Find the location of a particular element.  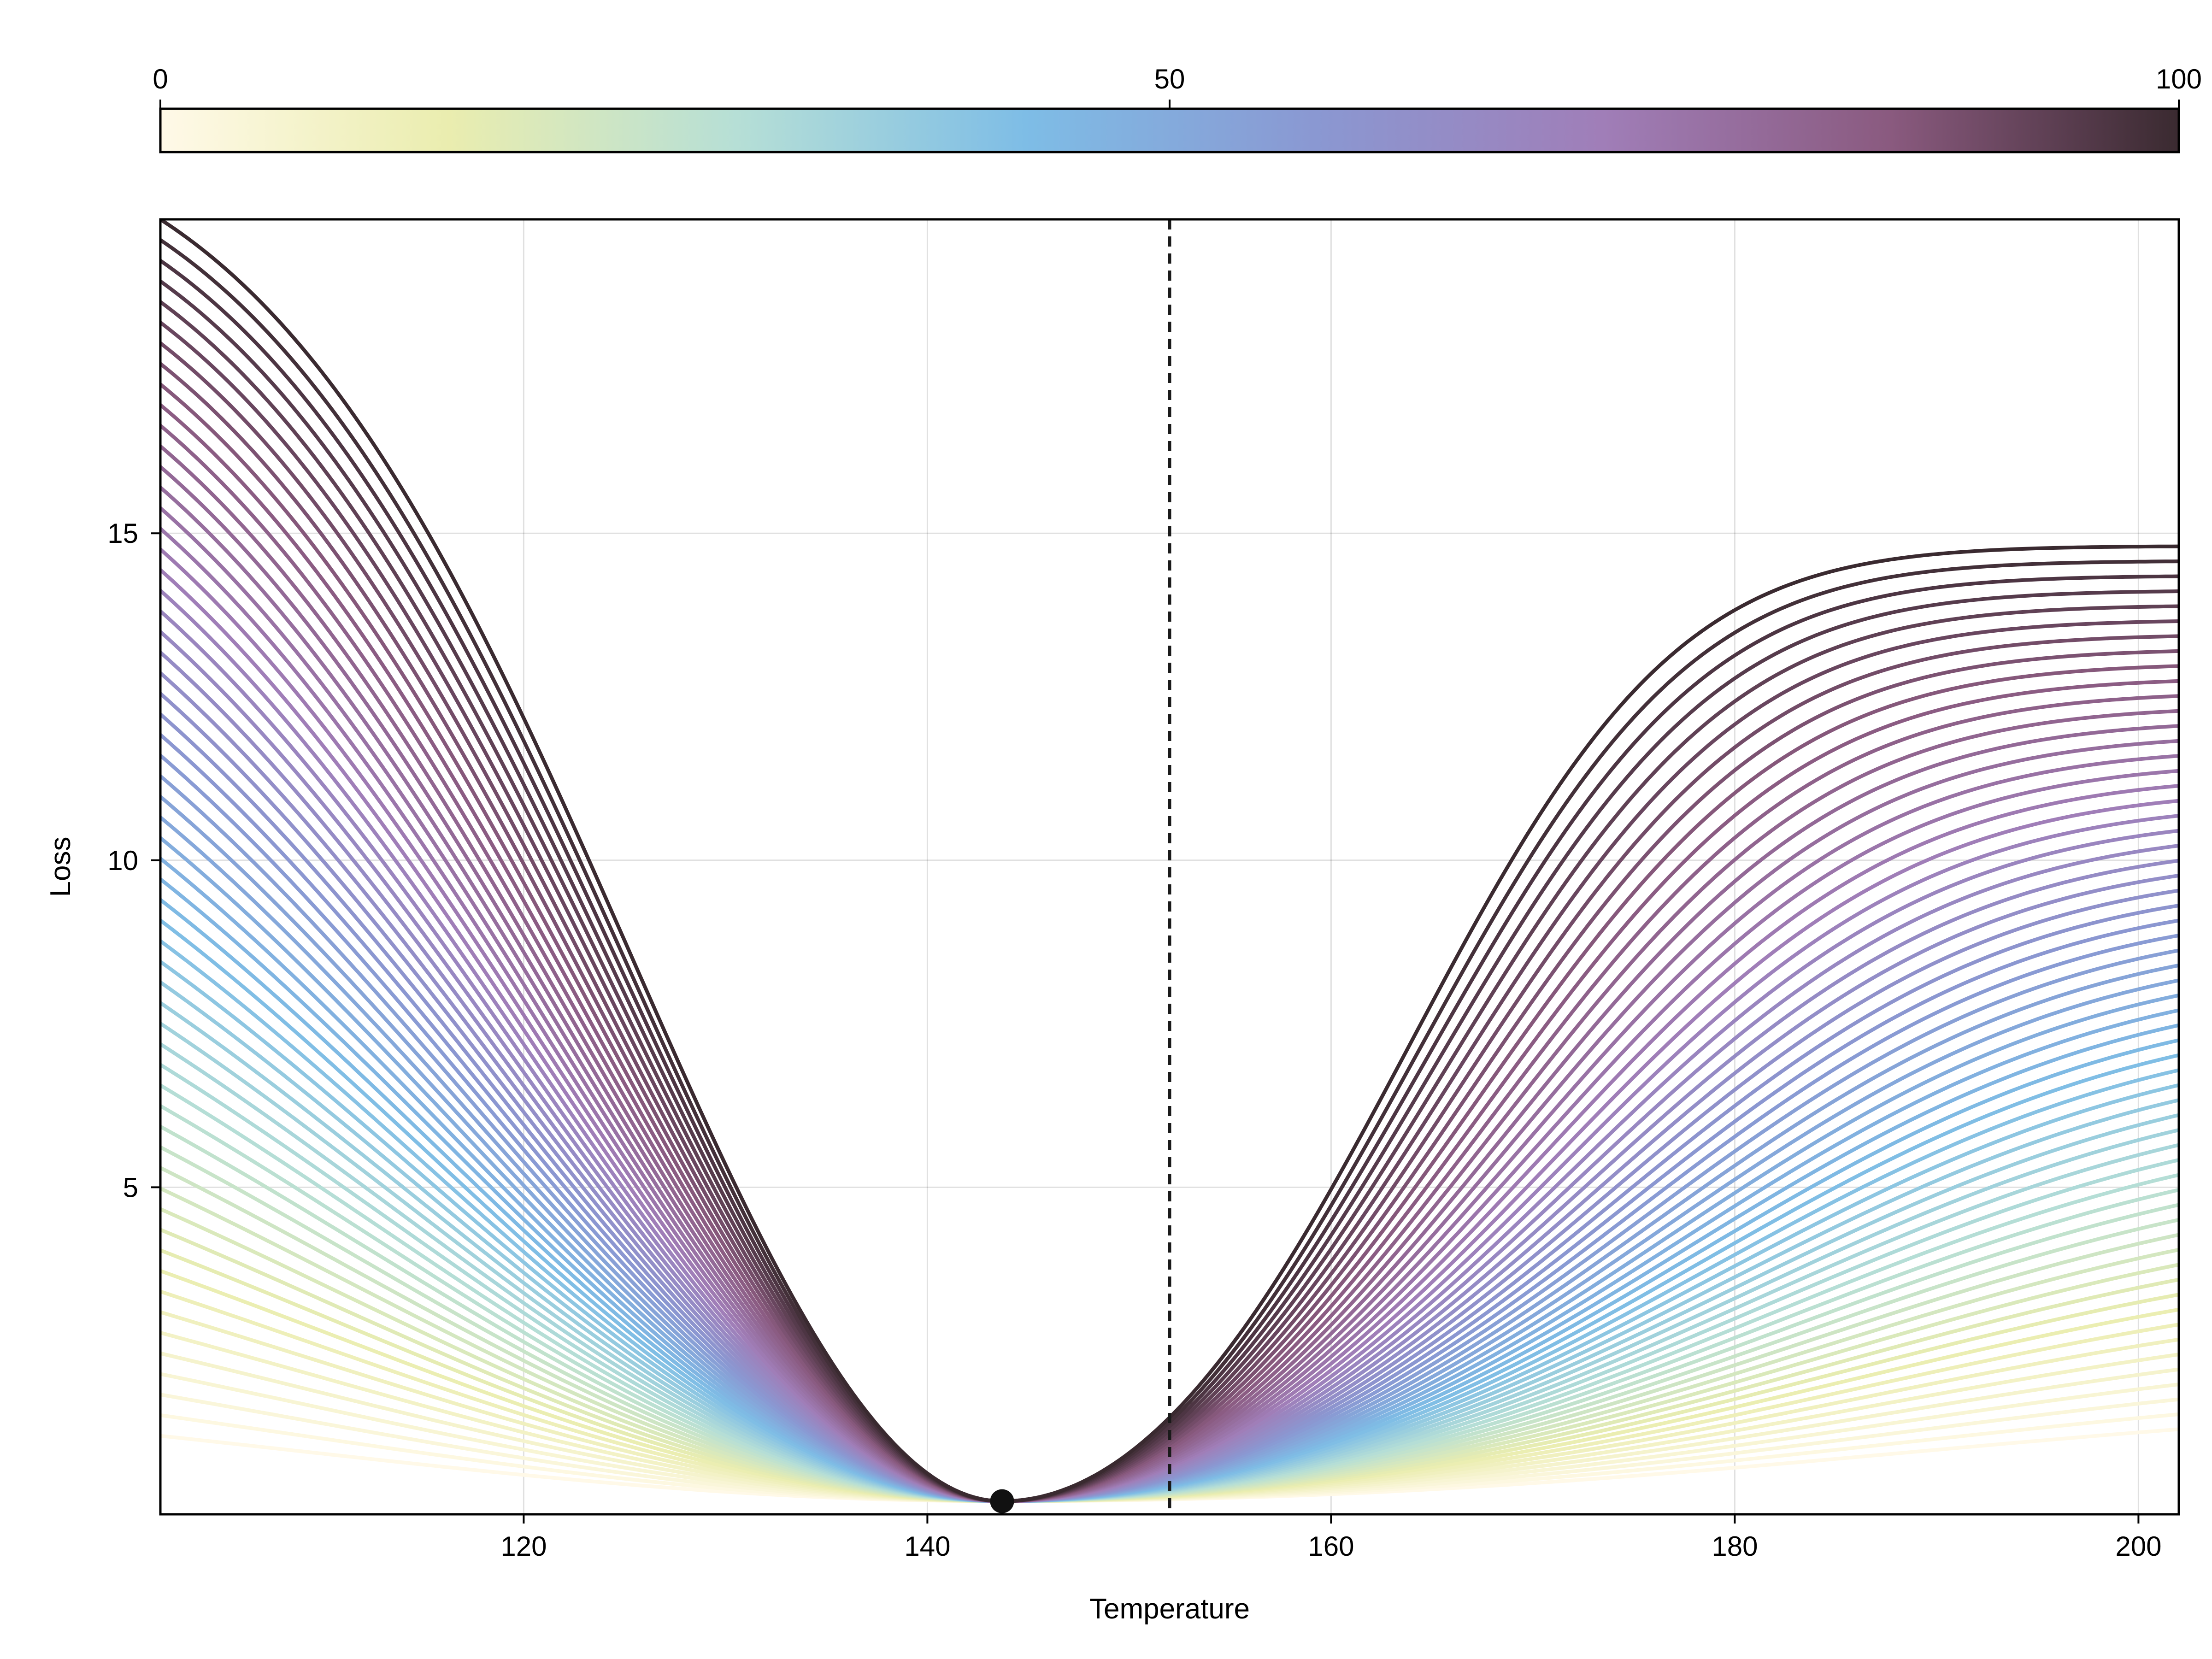

colorbar-ticks: 0 50 100 is located at coordinates (1177, 86).